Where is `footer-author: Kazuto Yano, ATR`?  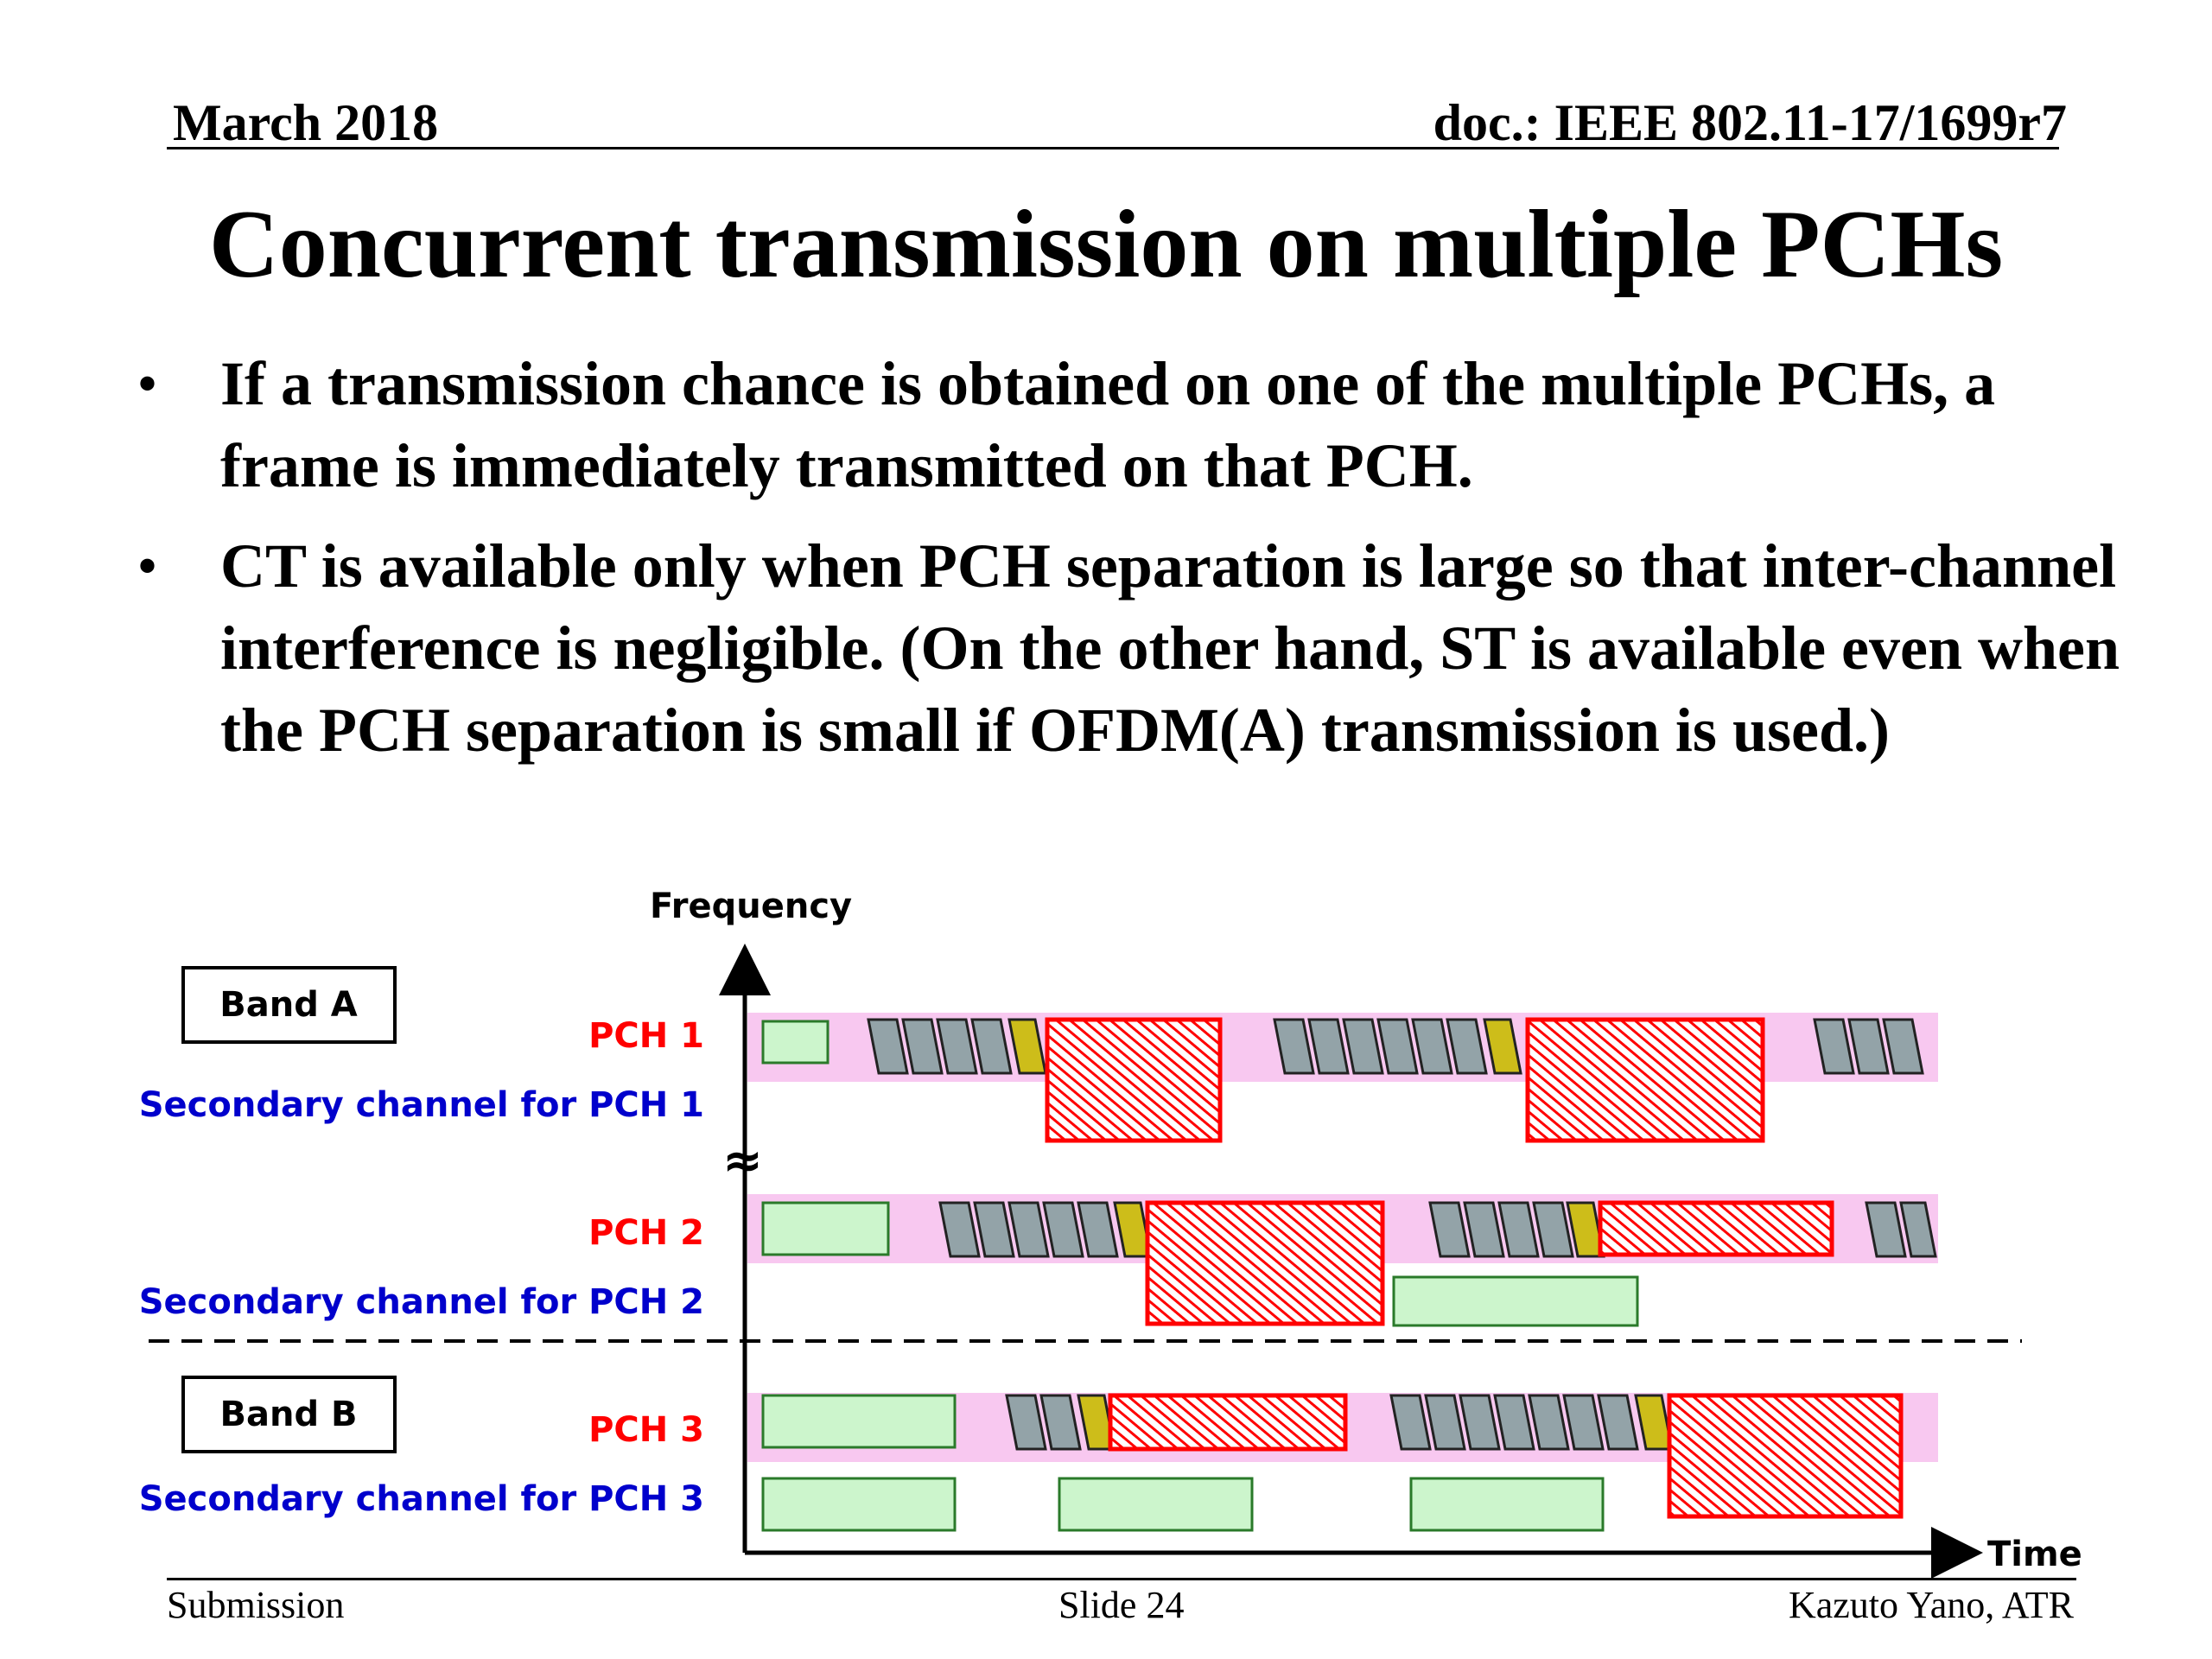 footer-author: Kazuto Yano, ATR is located at coordinates (1931, 1605).